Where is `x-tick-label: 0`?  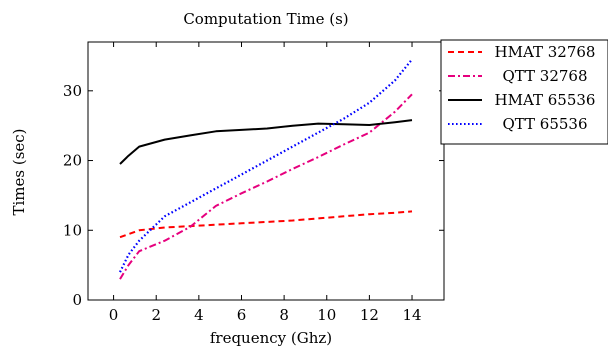 x-tick-label: 0 is located at coordinates (114, 315).